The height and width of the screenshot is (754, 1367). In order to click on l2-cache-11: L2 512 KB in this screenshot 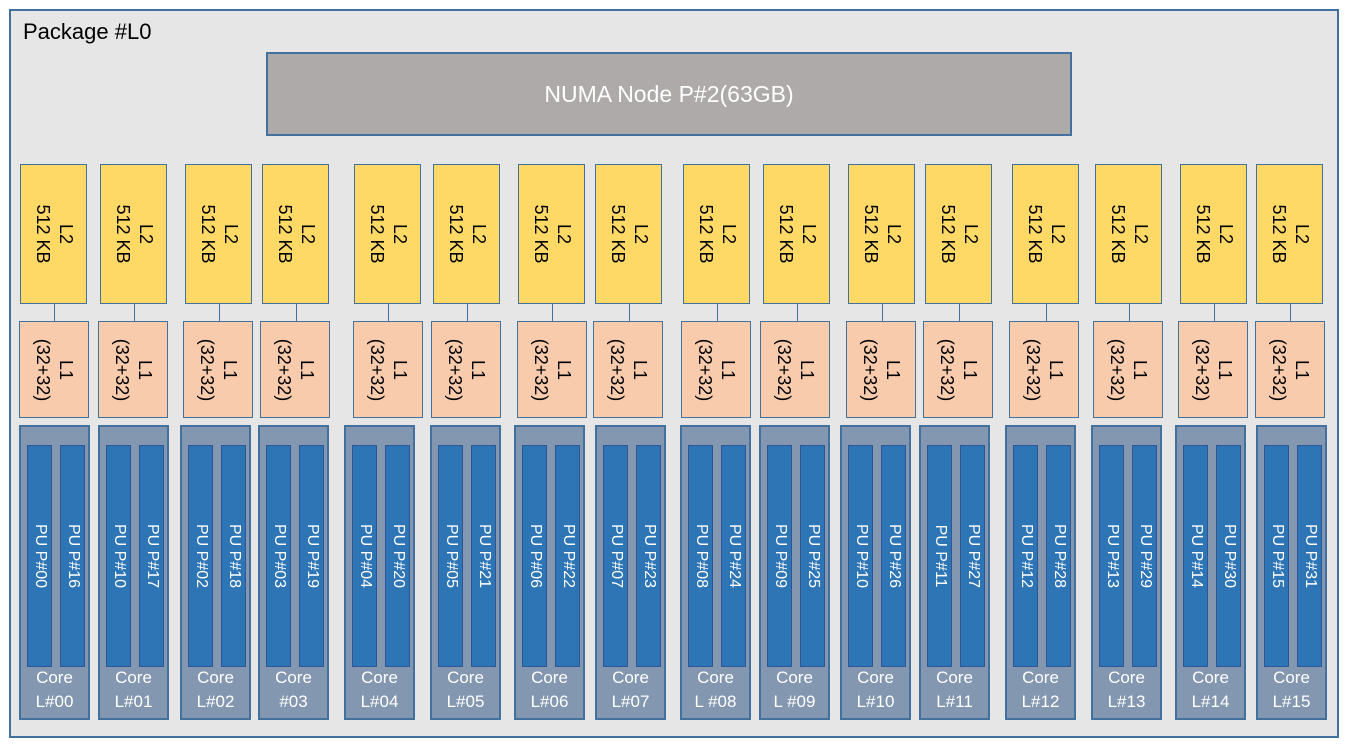, I will do `click(958, 234)`.